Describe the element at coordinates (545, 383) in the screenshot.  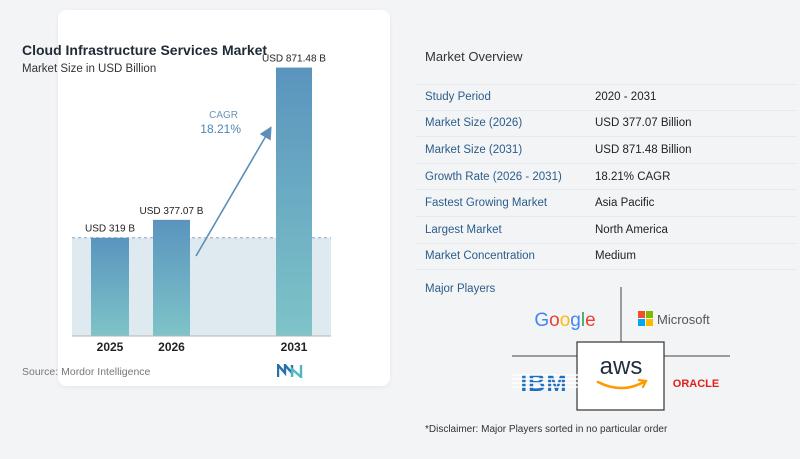
I see `ibm-logo: IBM` at that location.